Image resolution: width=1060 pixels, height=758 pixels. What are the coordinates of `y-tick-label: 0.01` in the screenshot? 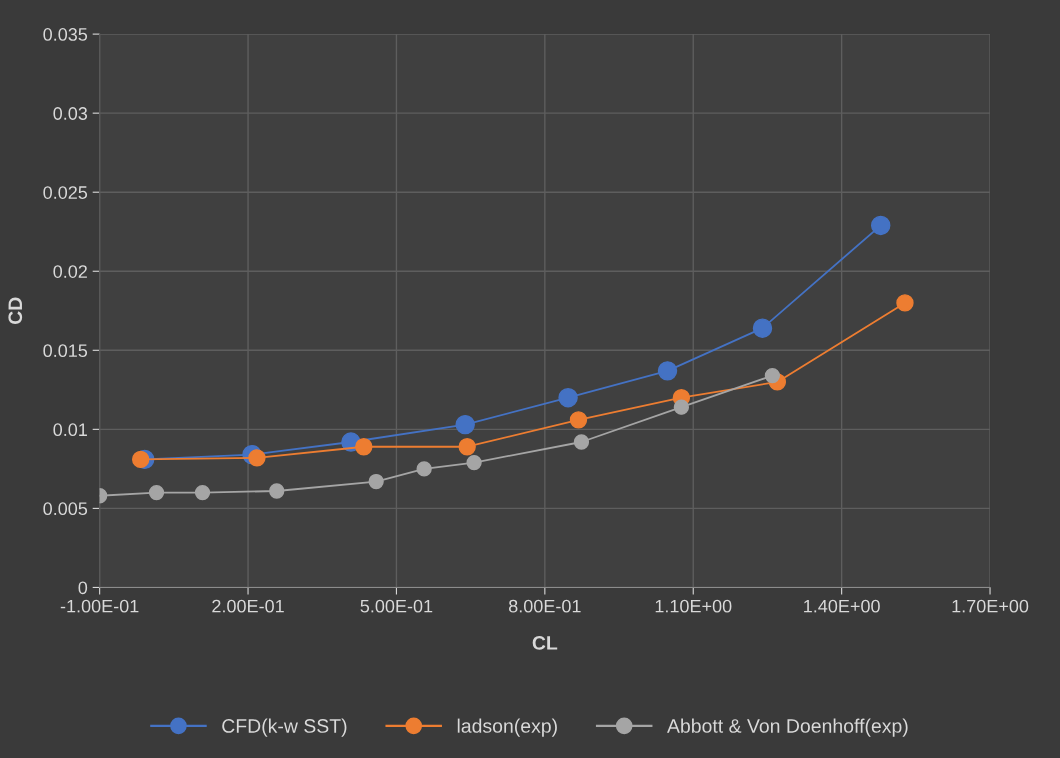 It's located at (70, 430).